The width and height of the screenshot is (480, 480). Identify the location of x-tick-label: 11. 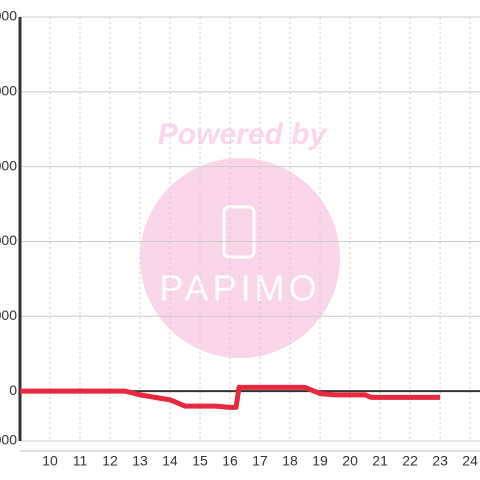
(80, 461).